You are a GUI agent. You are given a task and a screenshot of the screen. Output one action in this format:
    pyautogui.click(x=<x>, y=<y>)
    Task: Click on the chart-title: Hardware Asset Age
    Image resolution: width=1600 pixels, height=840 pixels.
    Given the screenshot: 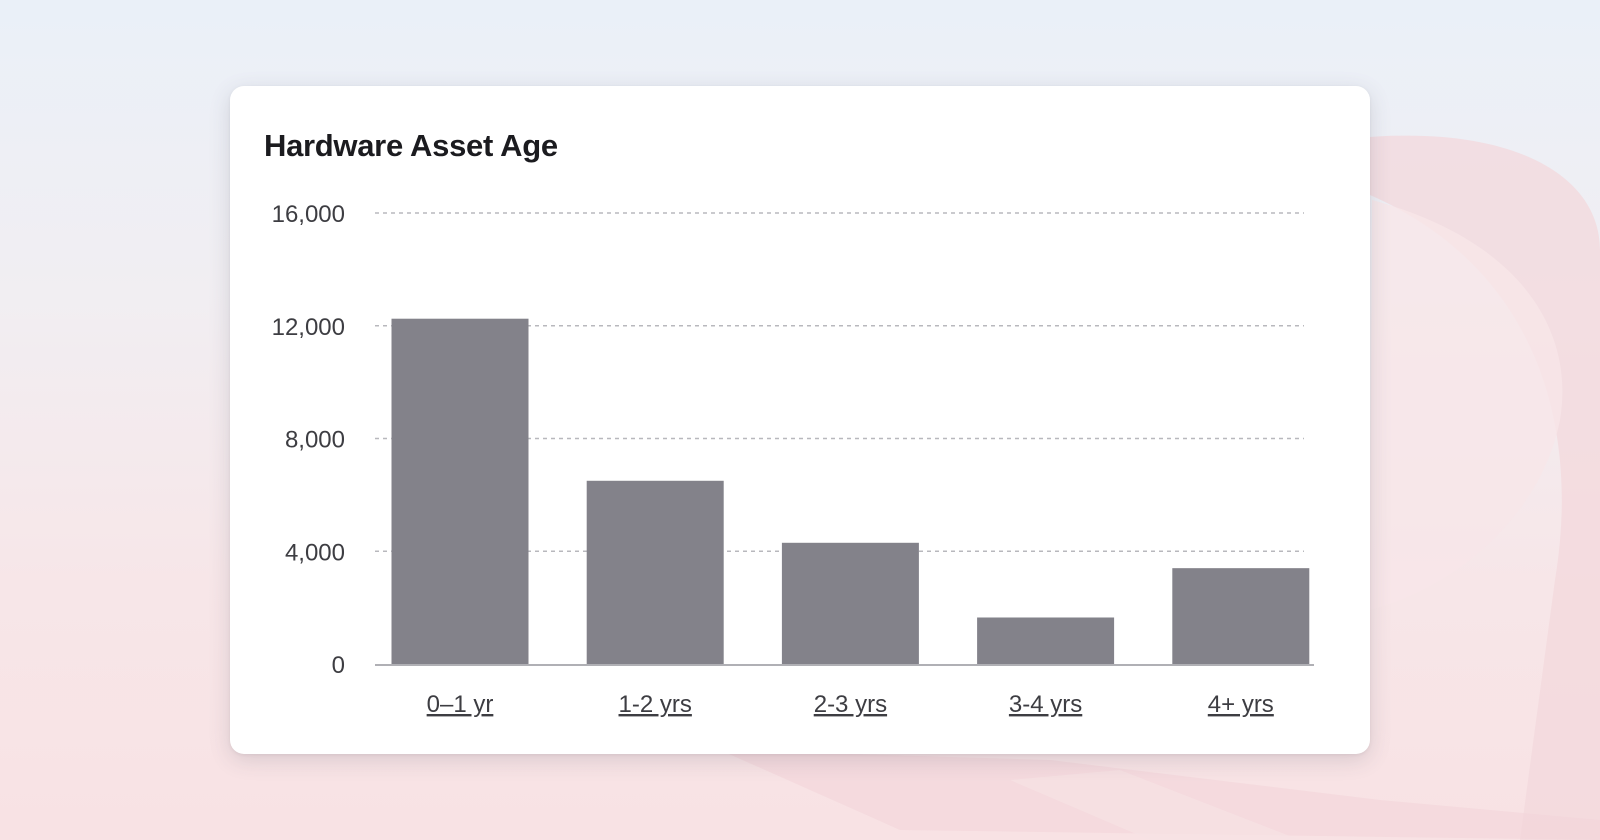 What is the action you would take?
    pyautogui.click(x=411, y=145)
    